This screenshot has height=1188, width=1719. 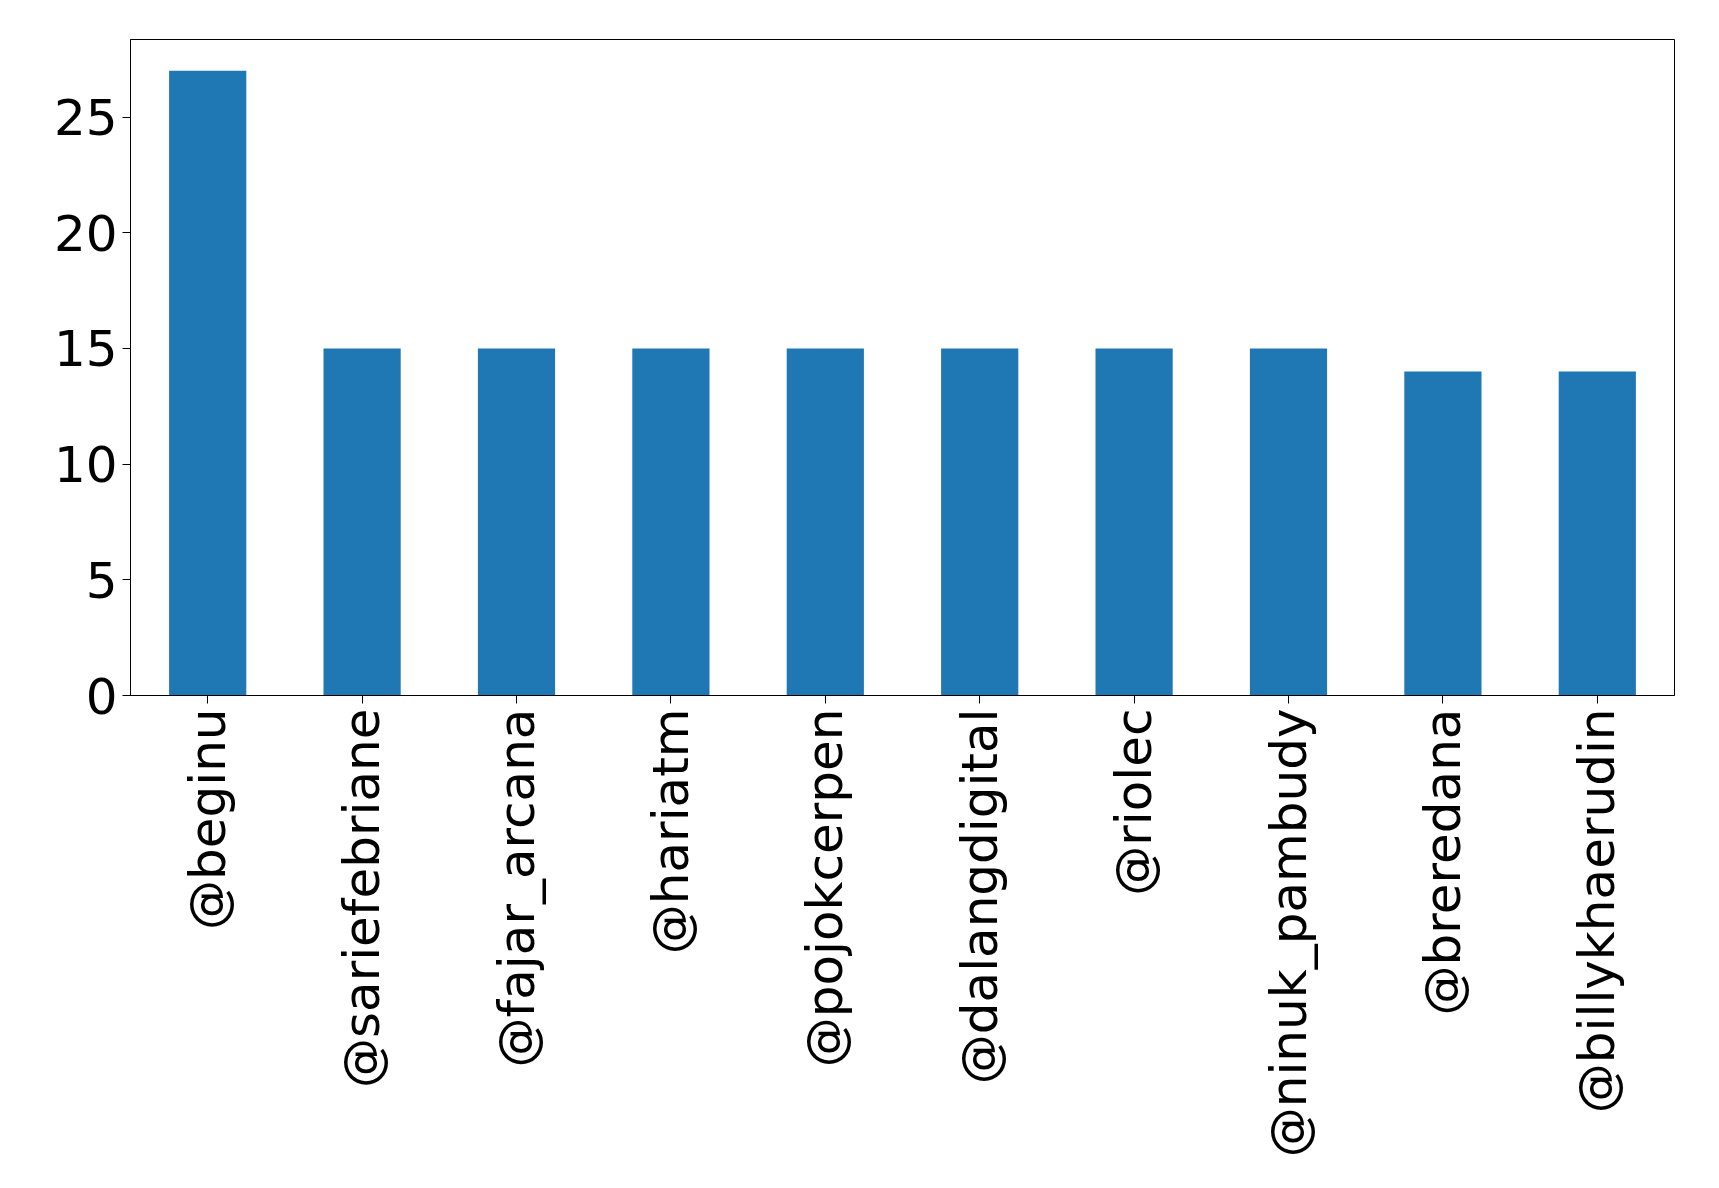 I want to click on y-tick-label: 20, so click(x=85, y=233).